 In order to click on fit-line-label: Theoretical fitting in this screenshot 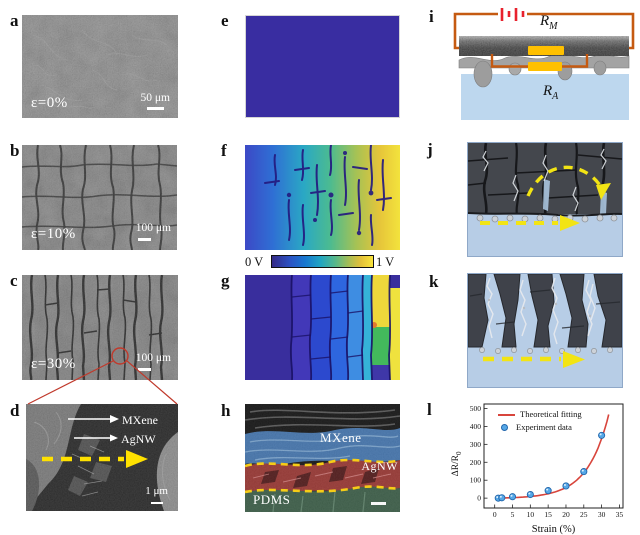, I will do `click(551, 414)`.